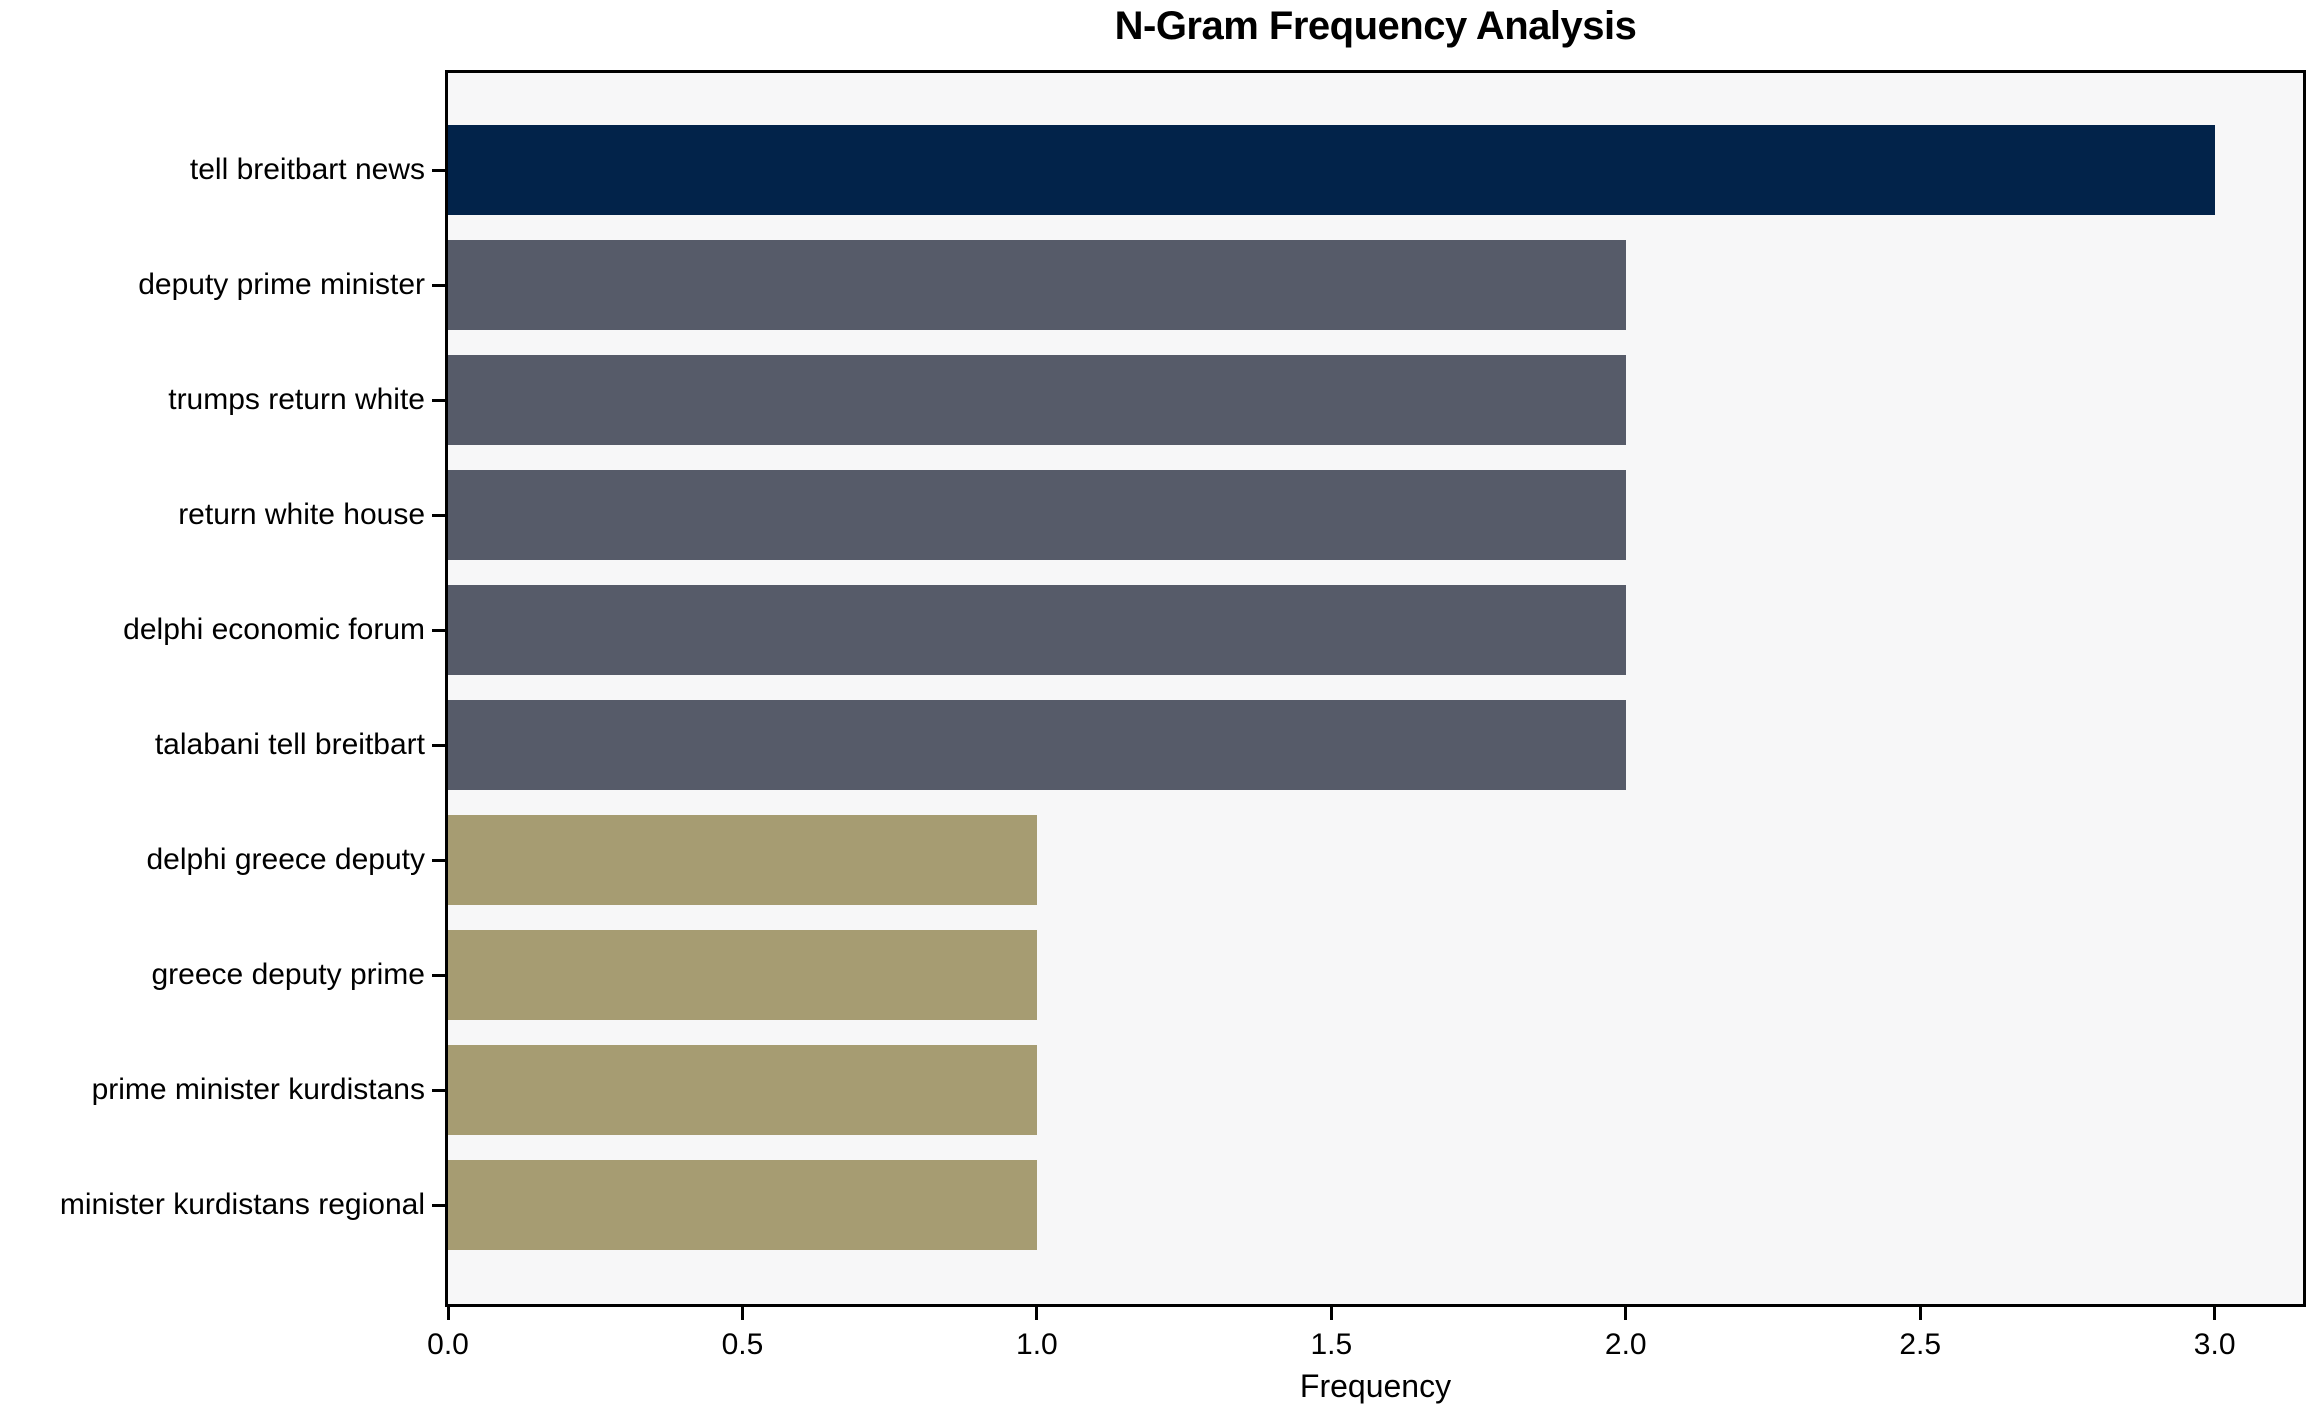  I want to click on x-tick-label: 2.0, so click(1625, 1344).